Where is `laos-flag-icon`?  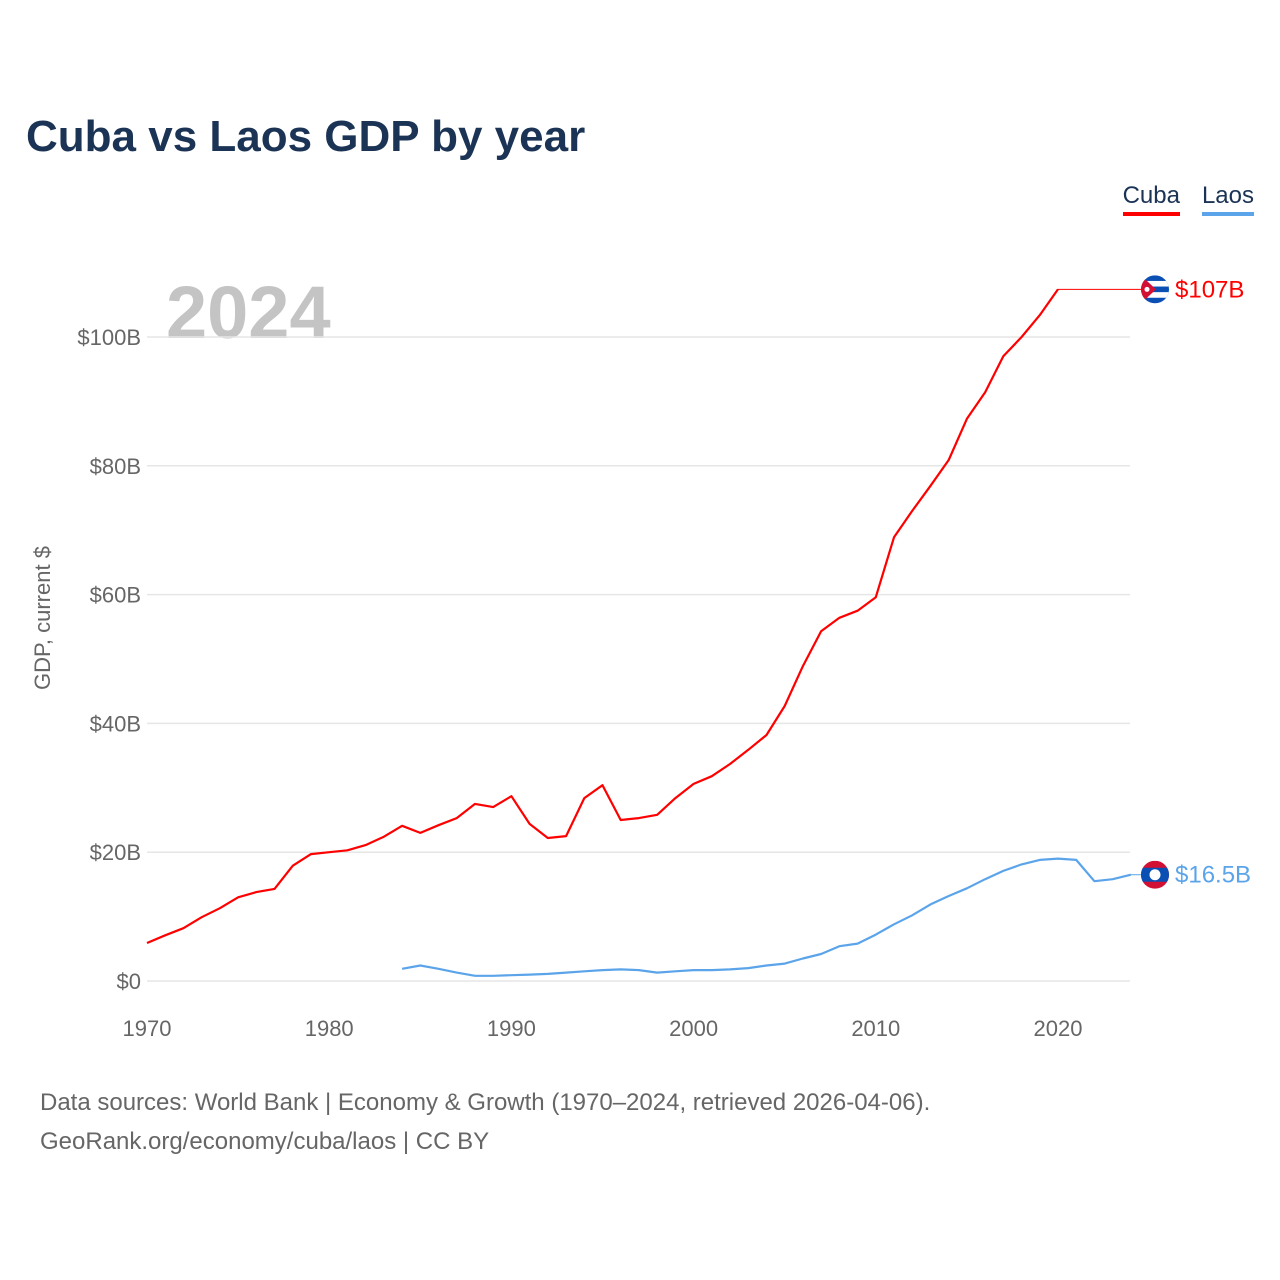 laos-flag-icon is located at coordinates (1155, 874).